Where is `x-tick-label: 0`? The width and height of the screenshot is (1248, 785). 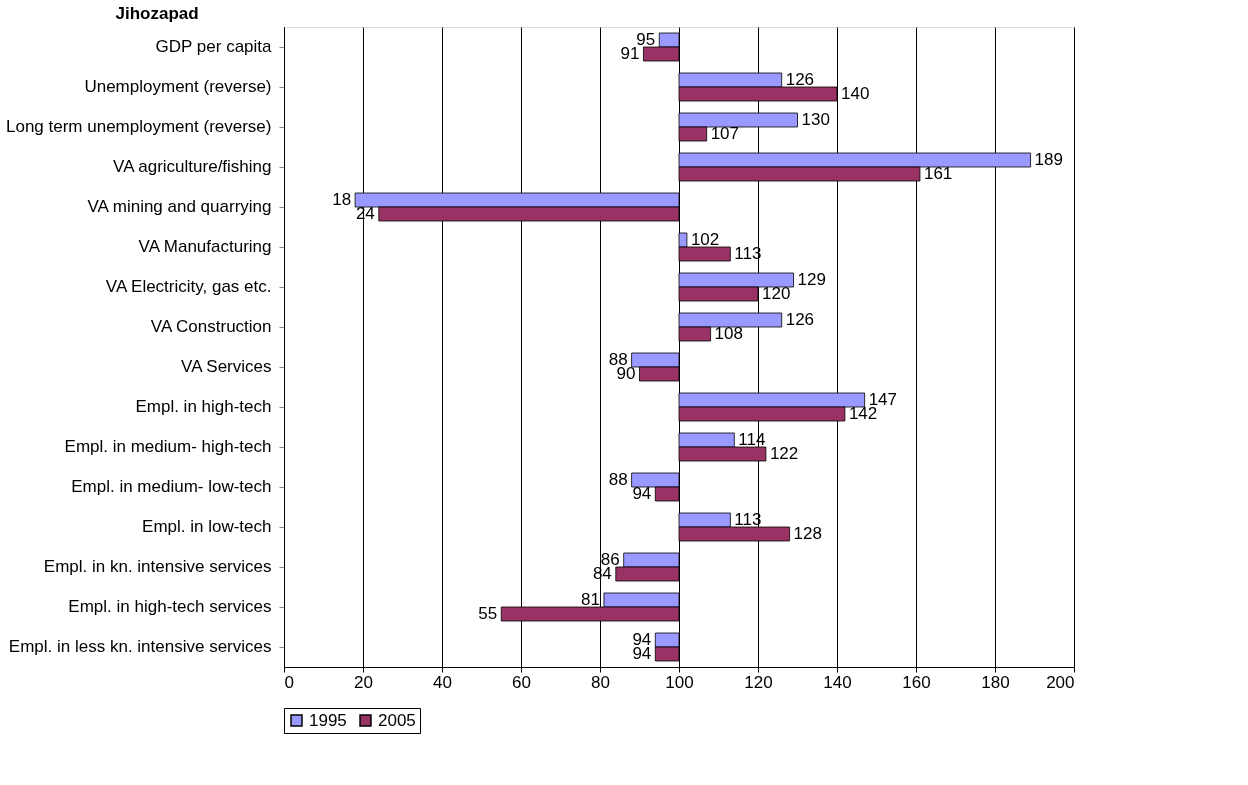
x-tick-label: 0 is located at coordinates (289, 682).